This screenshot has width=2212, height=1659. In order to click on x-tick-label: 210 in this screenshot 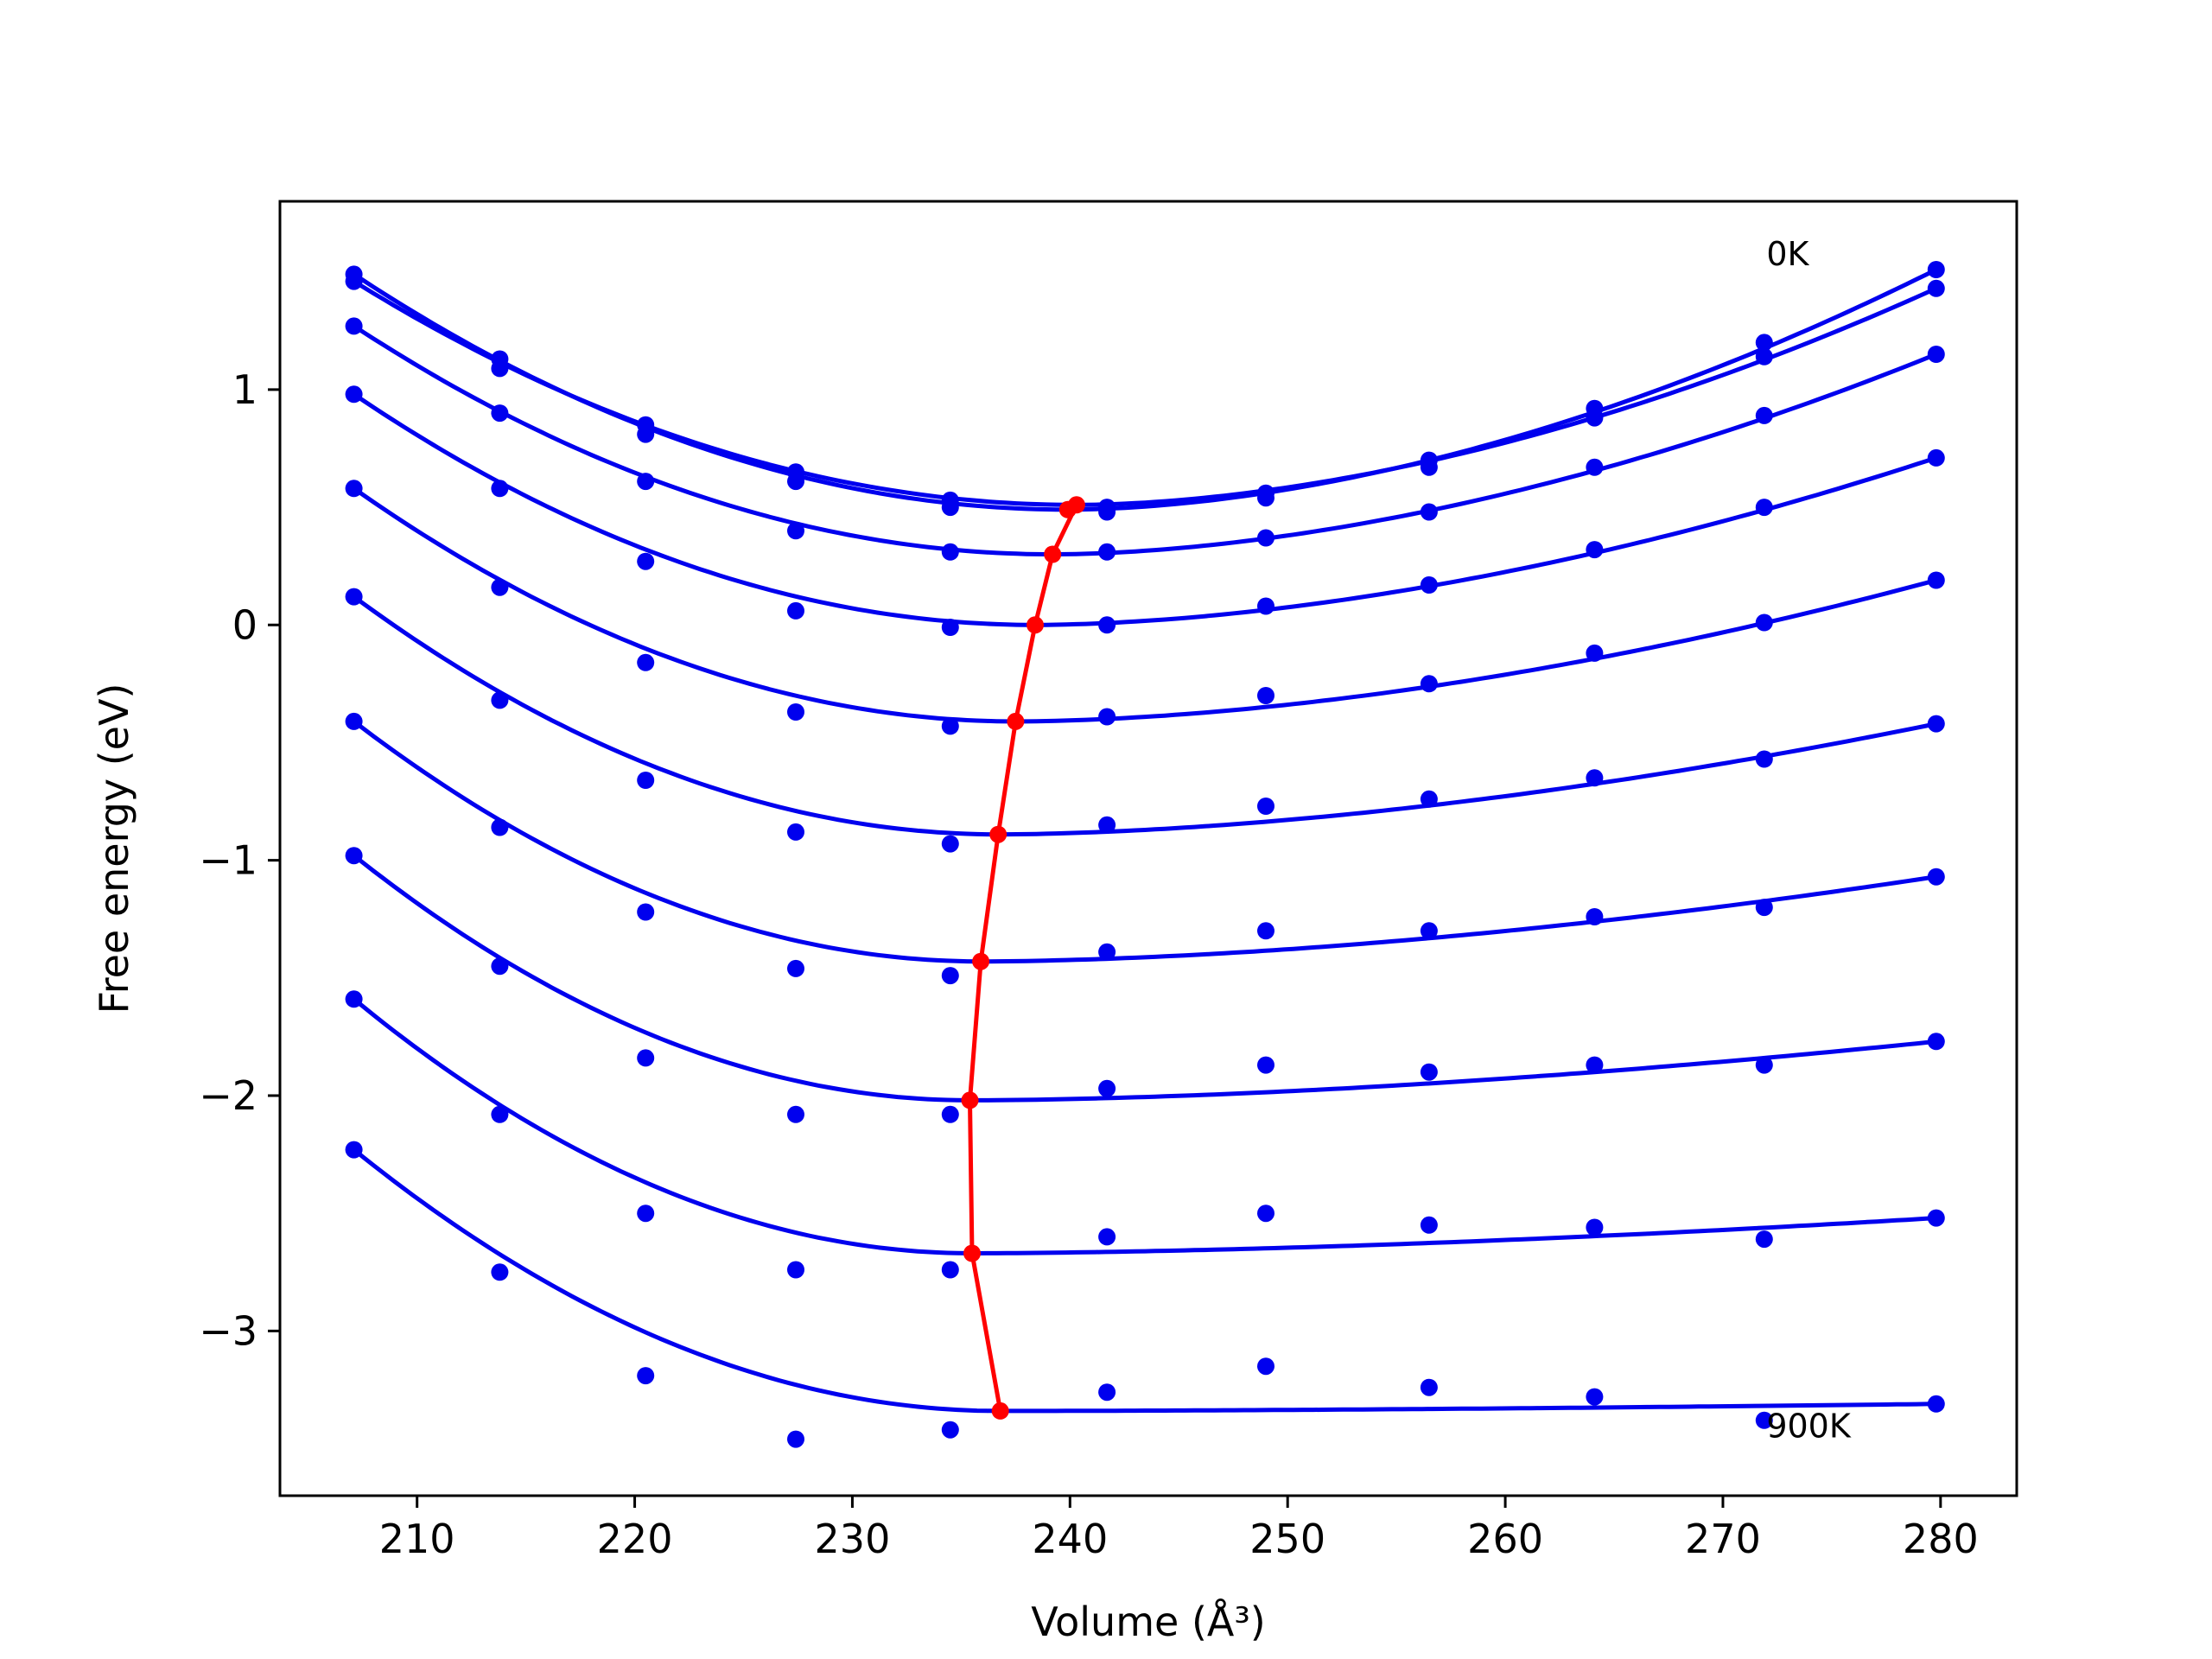, I will do `click(417, 1539)`.